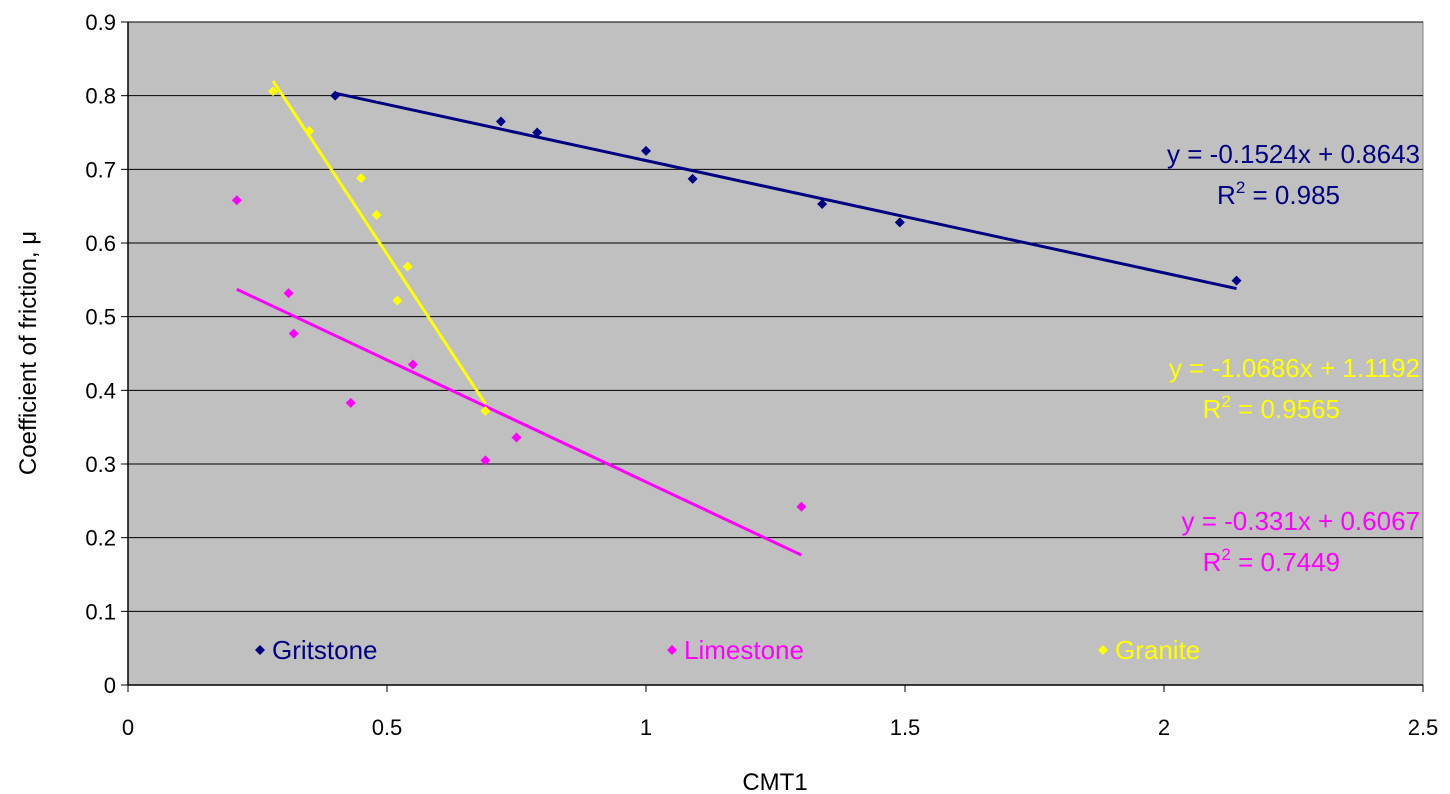 The height and width of the screenshot is (794, 1450). I want to click on equation-granite: y = -1.0686x + 1.1192, so click(1294, 368).